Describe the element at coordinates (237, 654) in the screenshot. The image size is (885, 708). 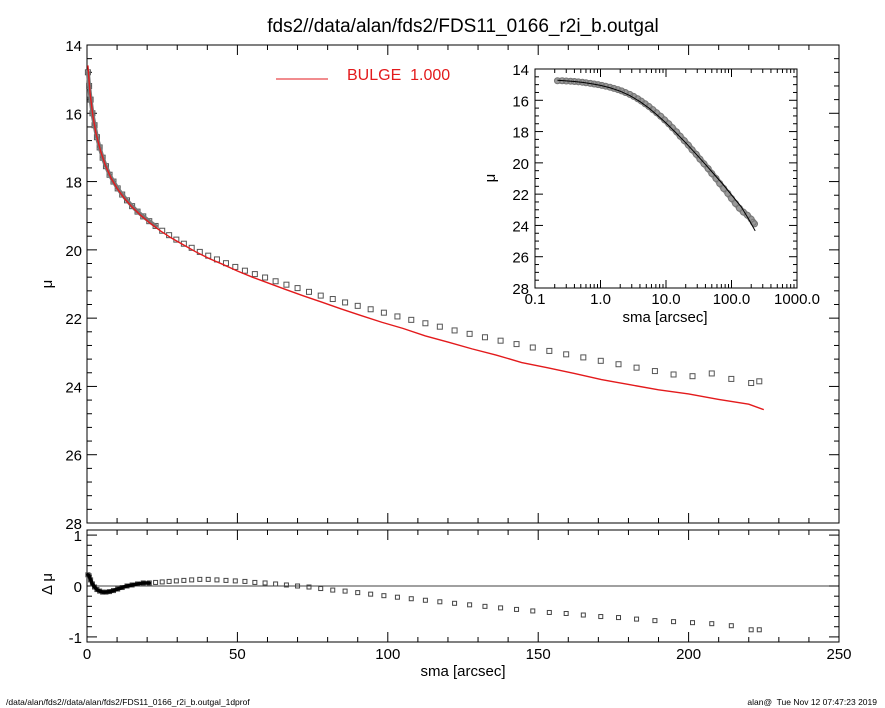
I see `residual-x-tick-label: 50` at that location.